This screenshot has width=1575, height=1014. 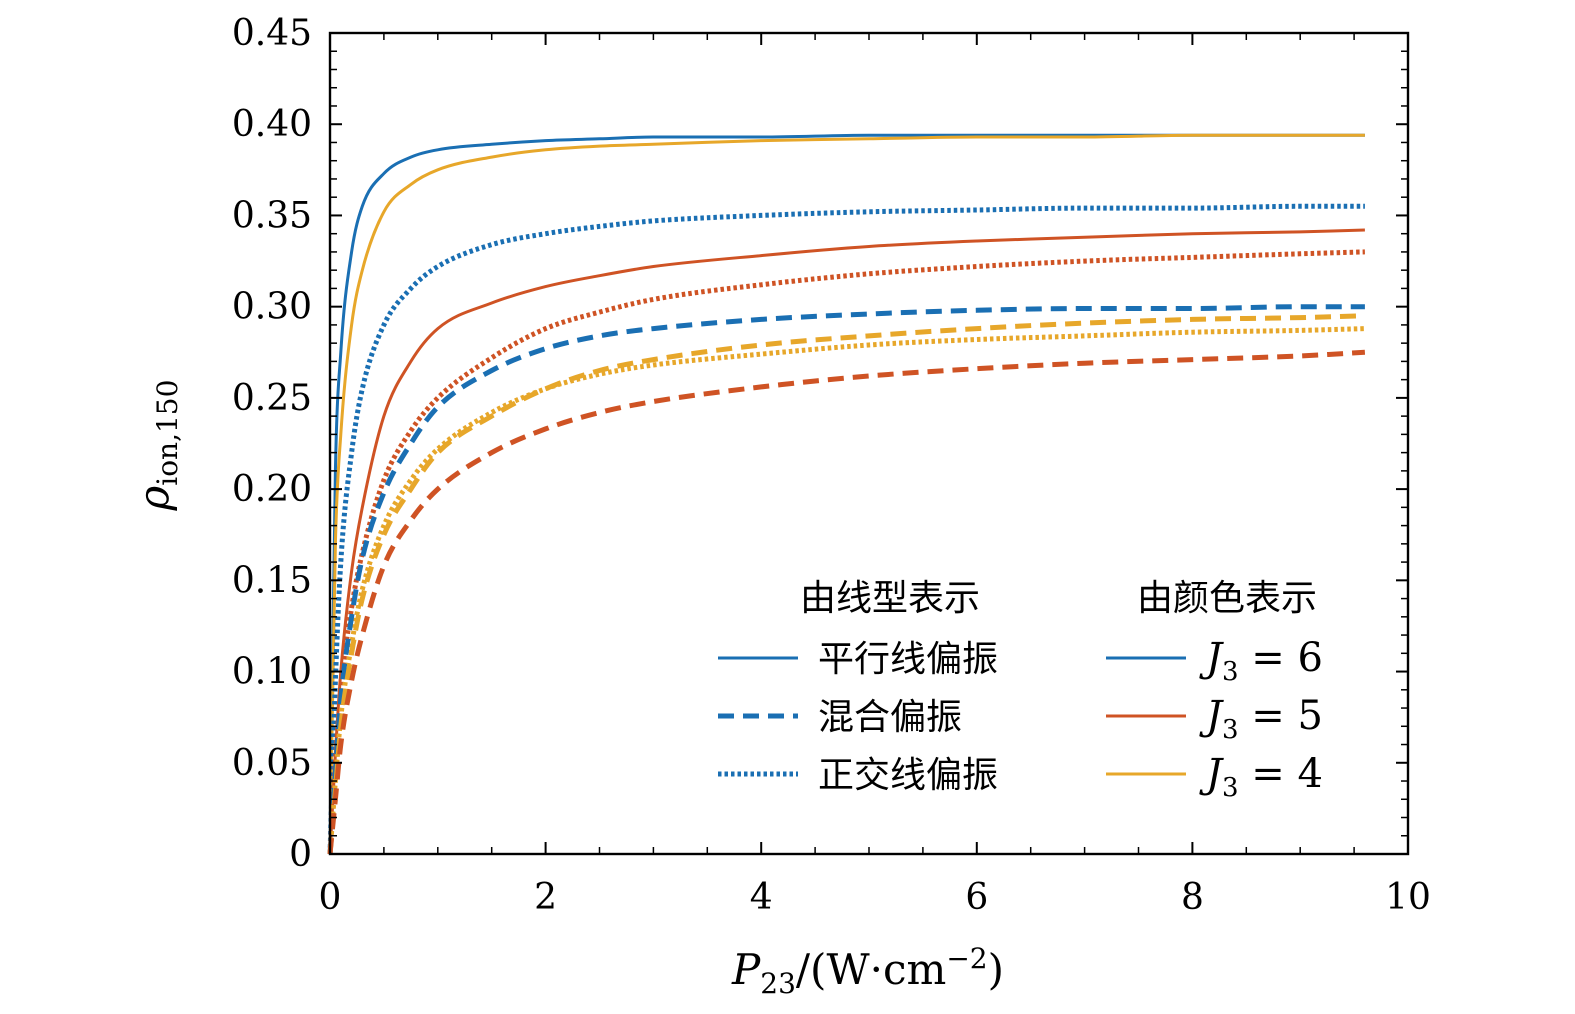 What do you see at coordinates (272, 215) in the screenshot?
I see `y-tick-label: 0.35` at bounding box center [272, 215].